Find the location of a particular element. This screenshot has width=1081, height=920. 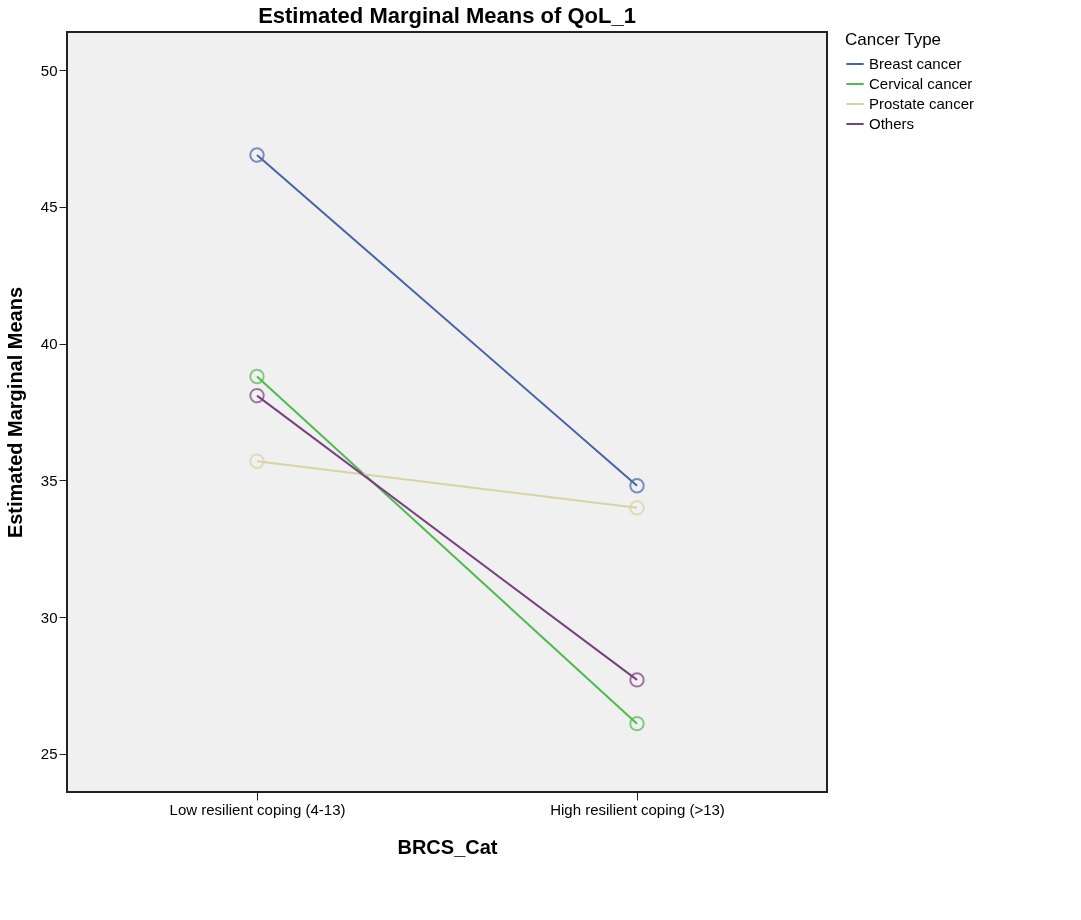

legend-title: Cancer Type is located at coordinates (893, 39).